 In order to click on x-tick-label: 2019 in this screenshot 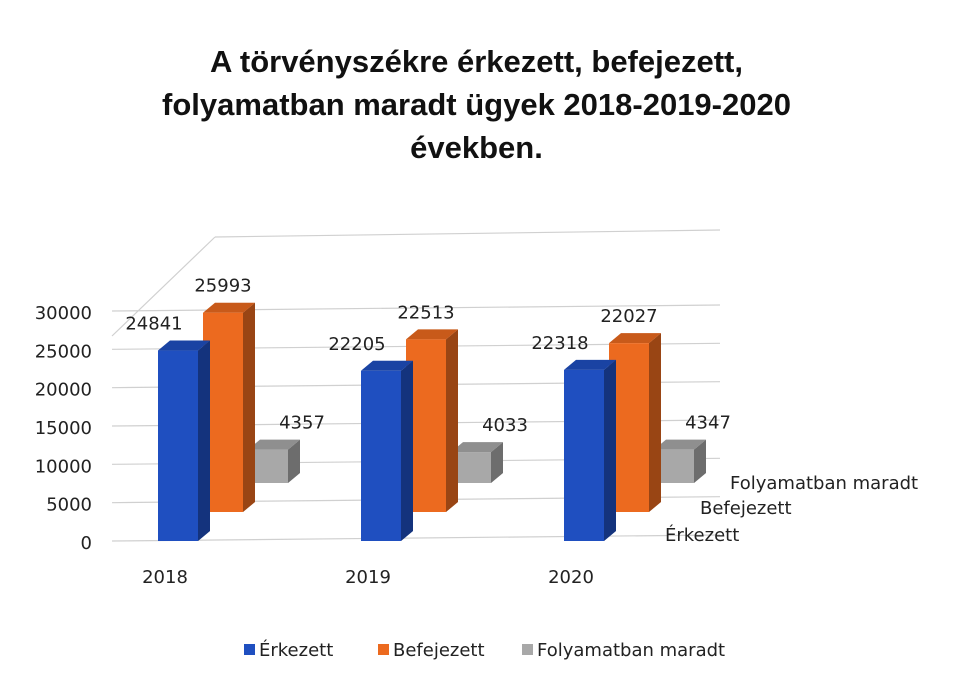, I will do `click(368, 577)`.